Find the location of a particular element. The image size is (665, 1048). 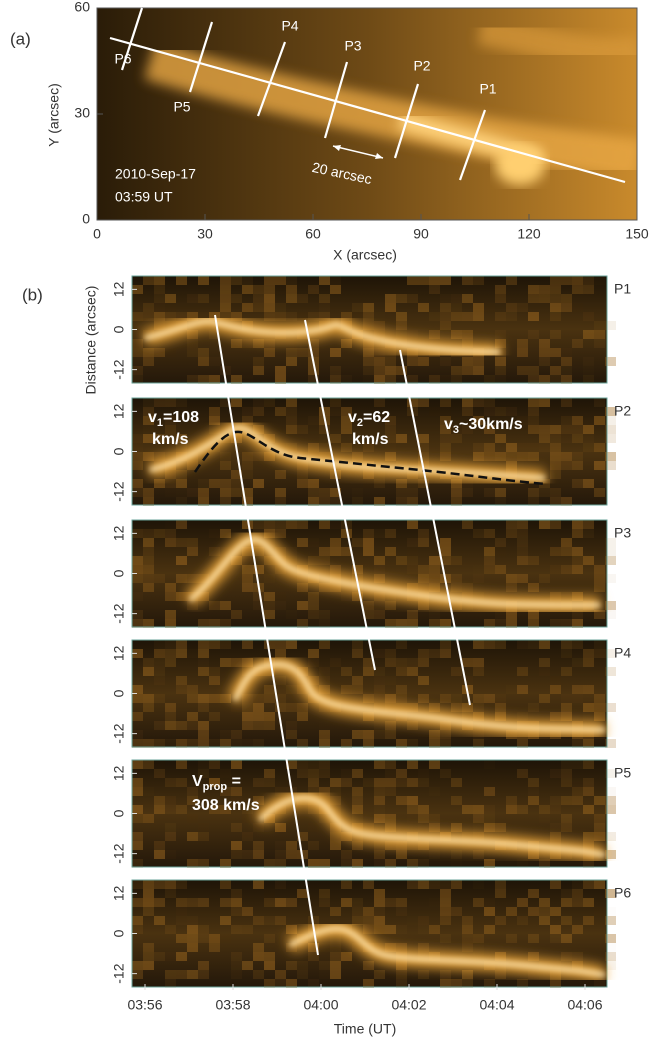

x-tick-label: 03:56 is located at coordinates (144, 1005).